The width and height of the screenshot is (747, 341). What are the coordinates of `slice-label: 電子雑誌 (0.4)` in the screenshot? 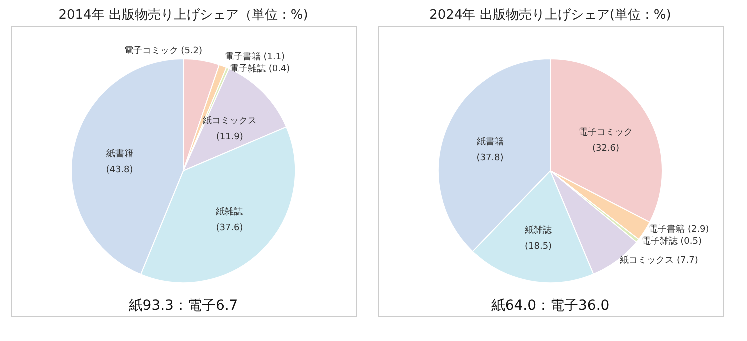 It's located at (260, 69).